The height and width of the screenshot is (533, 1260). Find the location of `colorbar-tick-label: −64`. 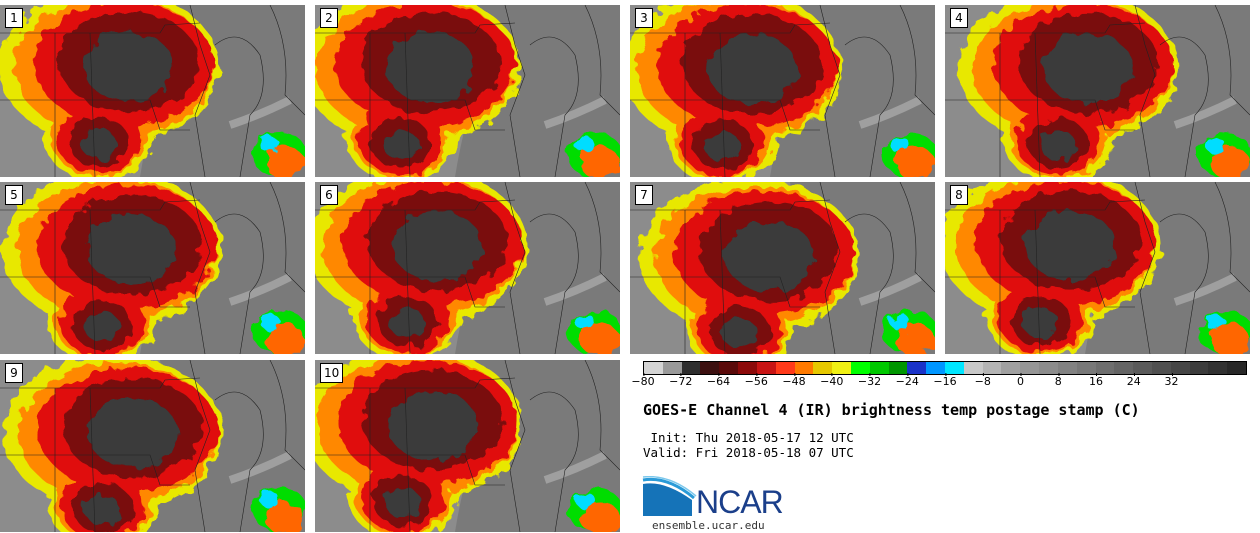

colorbar-tick-label: −64 is located at coordinates (718, 380).